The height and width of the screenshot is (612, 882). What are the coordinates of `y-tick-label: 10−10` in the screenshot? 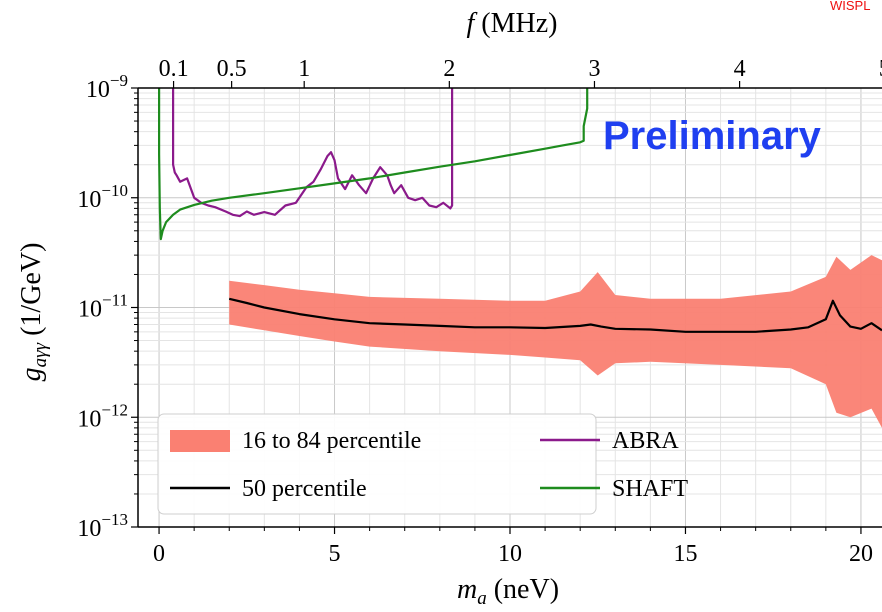 It's located at (102, 197).